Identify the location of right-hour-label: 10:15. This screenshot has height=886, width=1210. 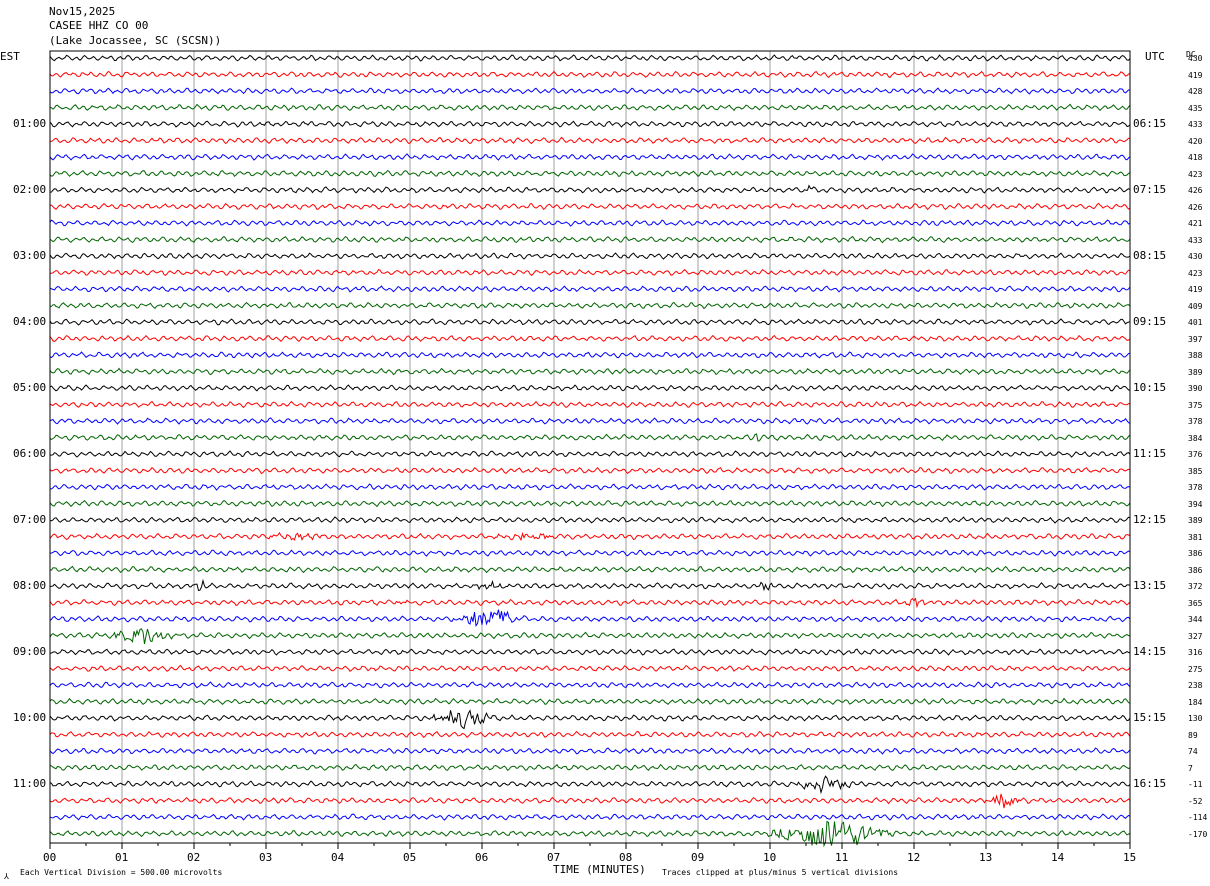
(1150, 387).